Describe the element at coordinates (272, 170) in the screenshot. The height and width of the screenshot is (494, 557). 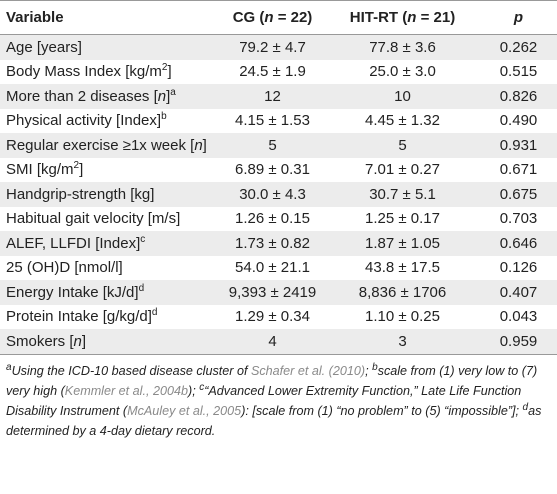
I see `table-cell: 6.89 ± 0.31` at that location.